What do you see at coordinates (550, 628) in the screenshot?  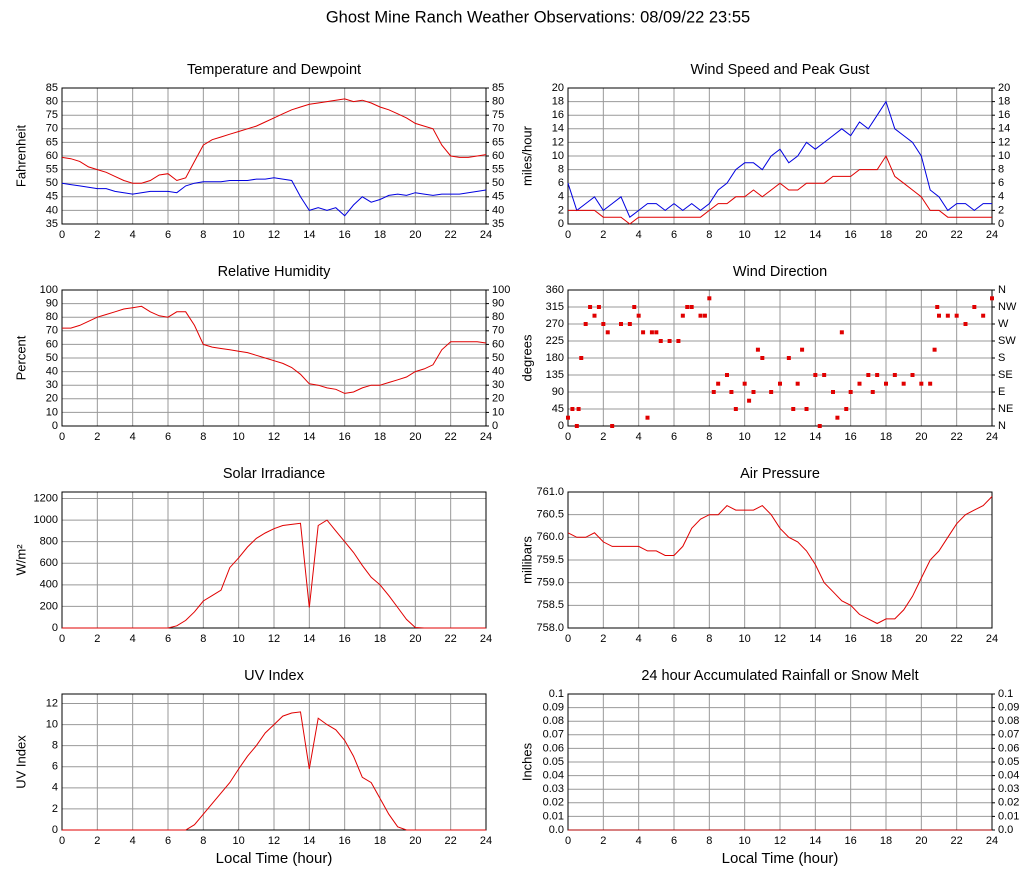 I see `y-tick-label: 758.0` at bounding box center [550, 628].